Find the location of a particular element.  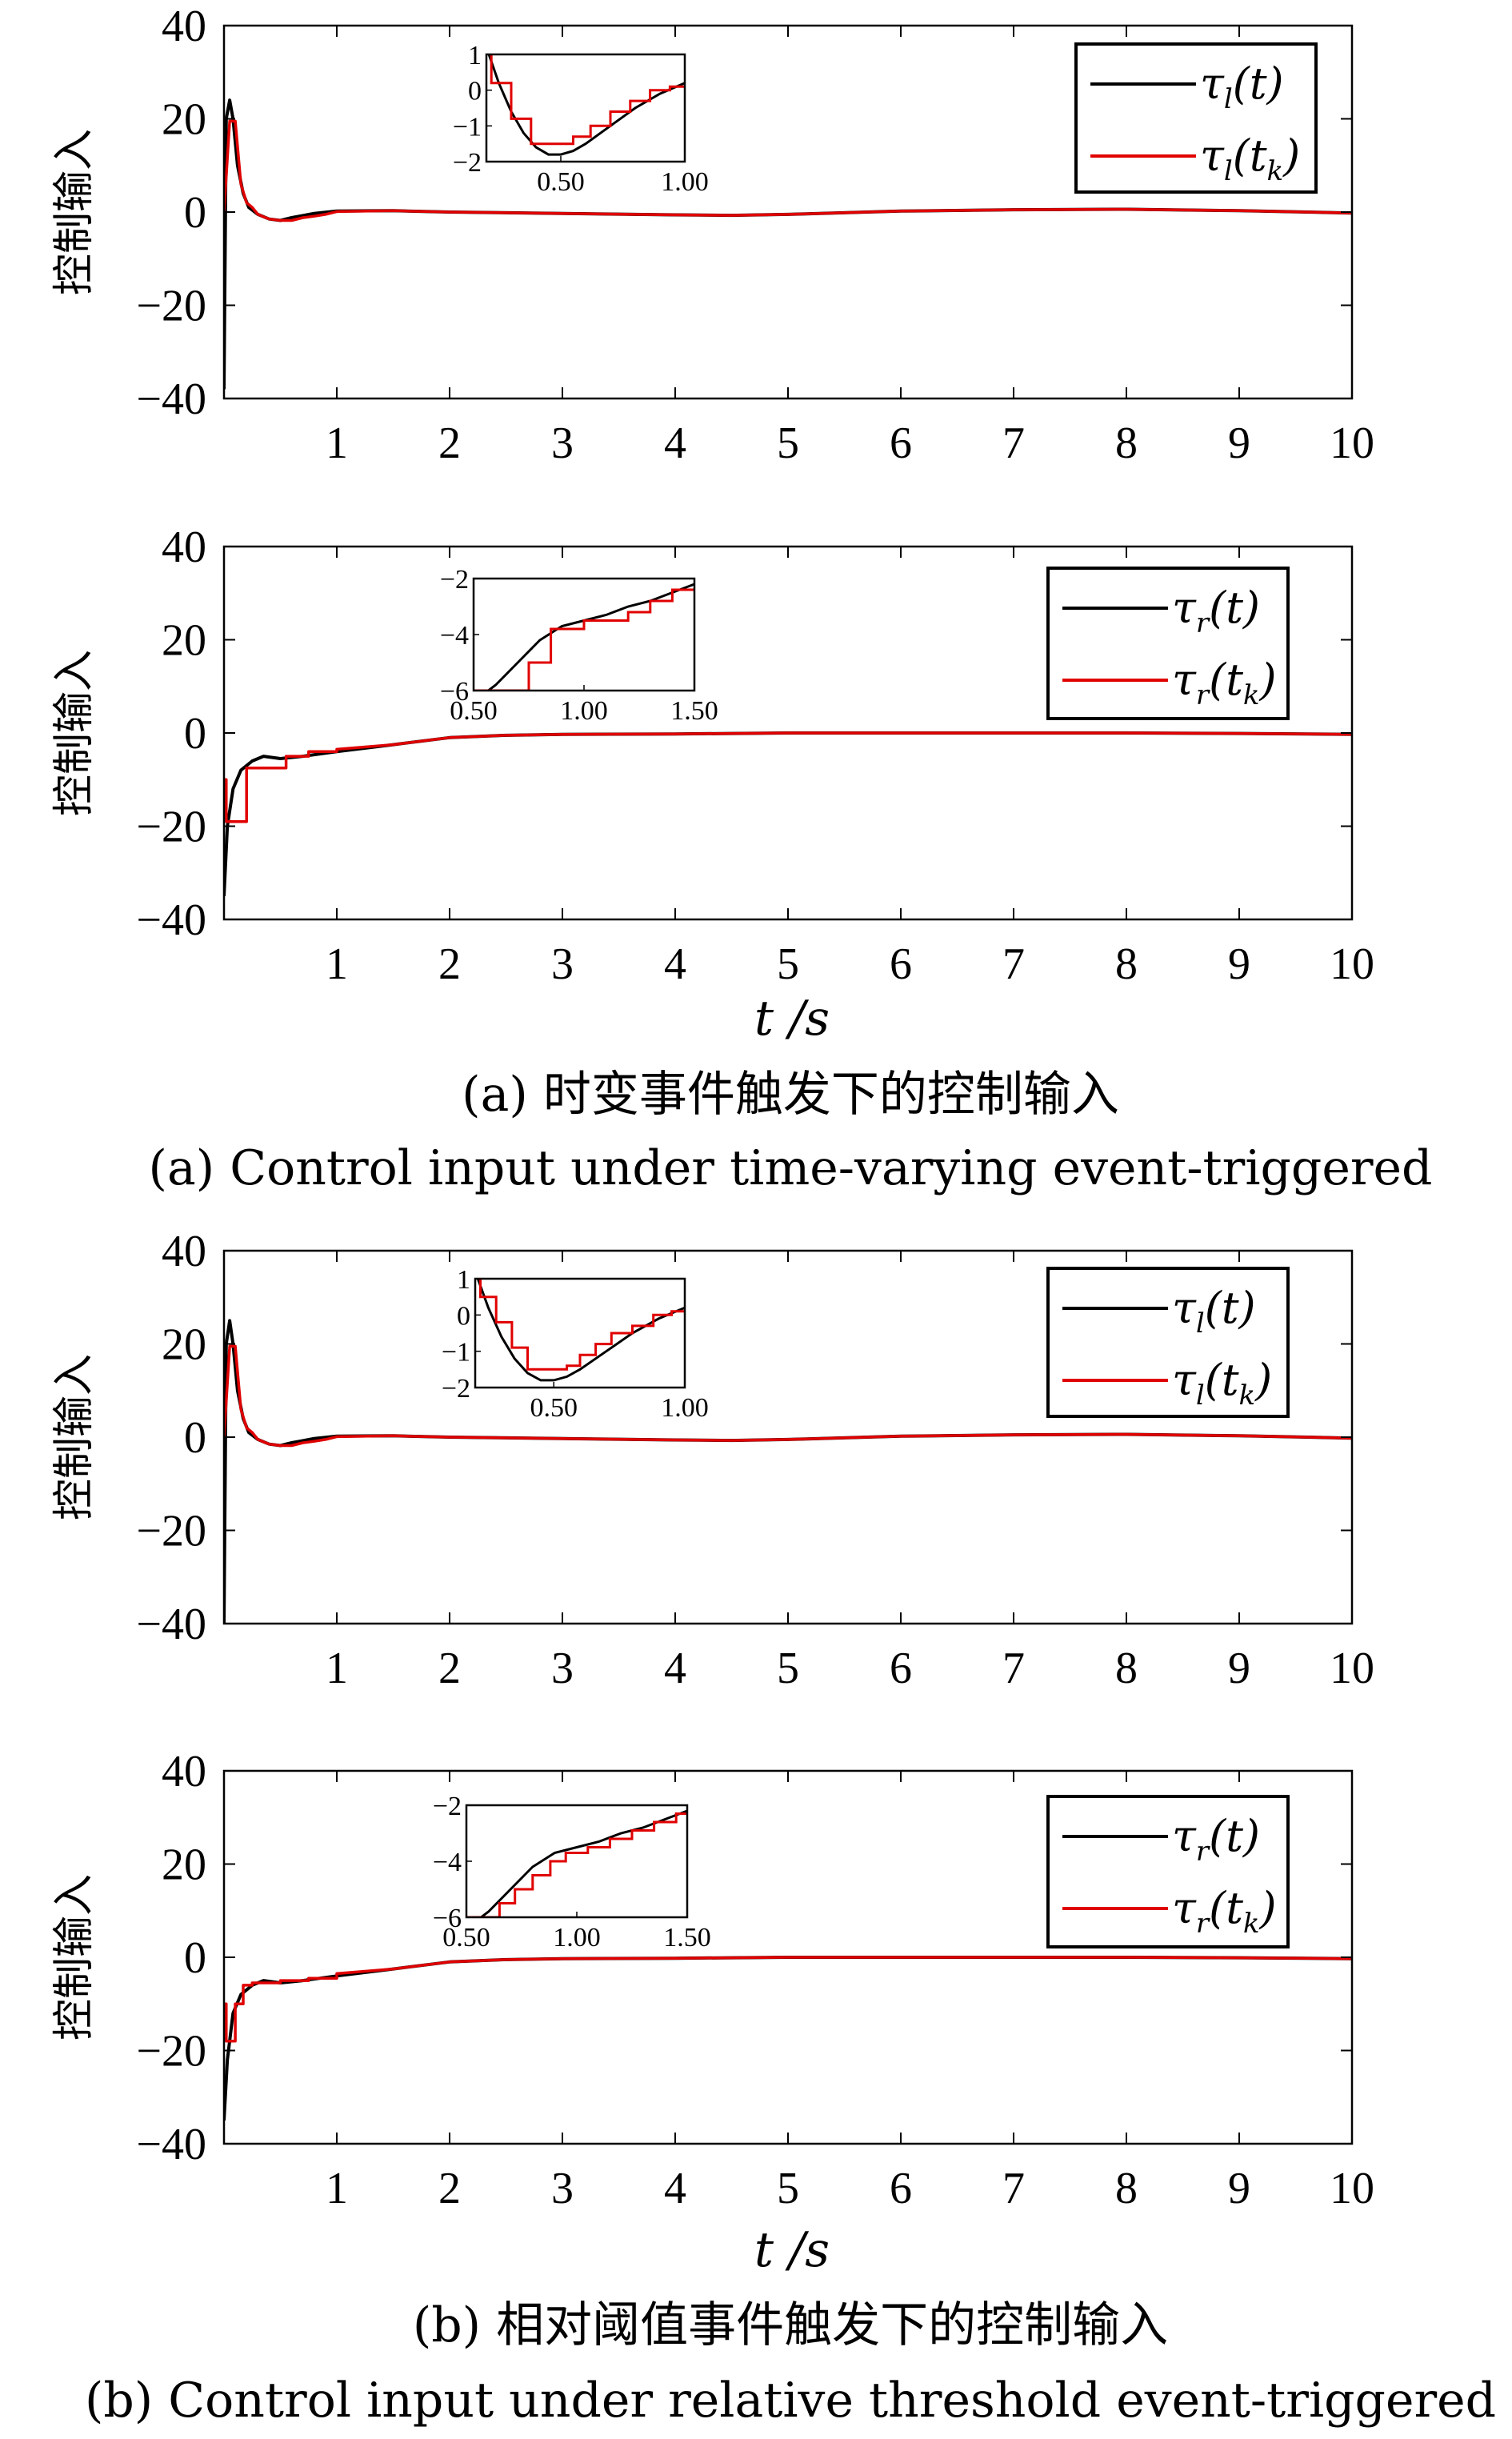

legend-entry-triggered: τr(tk) is located at coordinates (1224, 1911).